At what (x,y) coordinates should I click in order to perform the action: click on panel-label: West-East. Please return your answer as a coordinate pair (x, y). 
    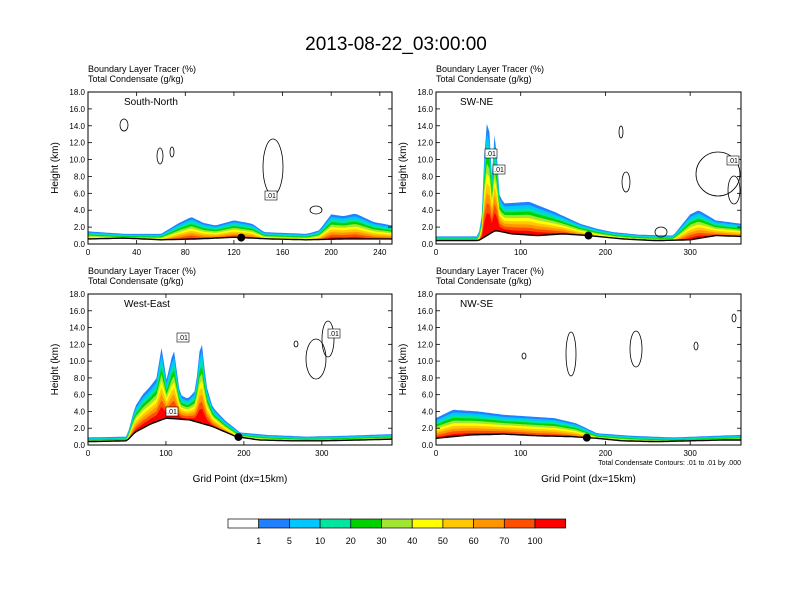
    Looking at the image, I should click on (147, 304).